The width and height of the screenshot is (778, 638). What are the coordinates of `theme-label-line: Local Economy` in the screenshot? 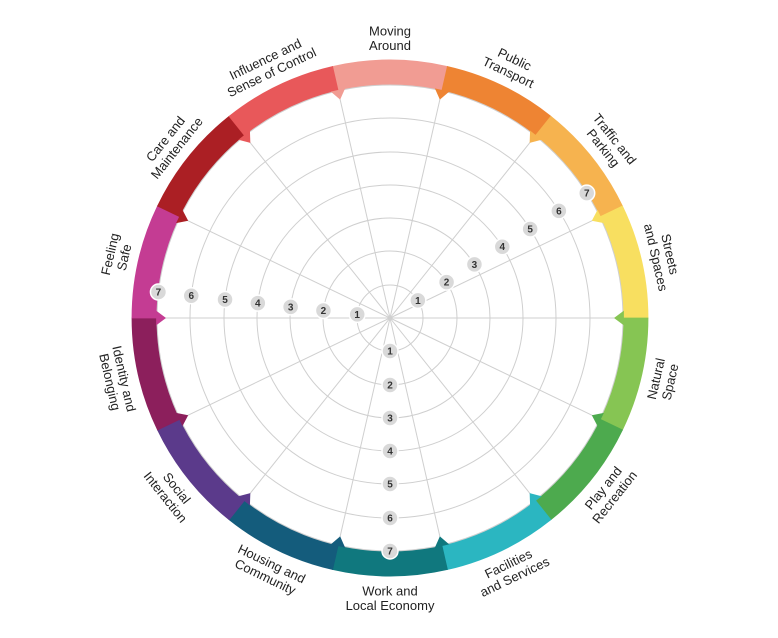 It's located at (390, 605).